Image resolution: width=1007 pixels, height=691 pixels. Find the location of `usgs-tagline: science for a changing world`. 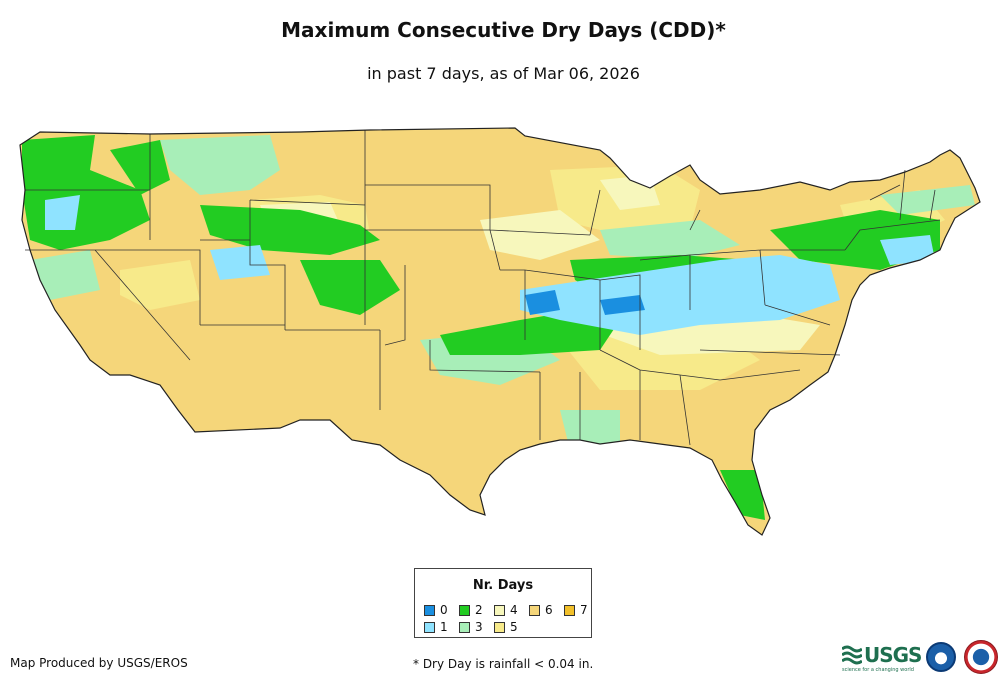

usgs-tagline: science for a changing world is located at coordinates (878, 670).